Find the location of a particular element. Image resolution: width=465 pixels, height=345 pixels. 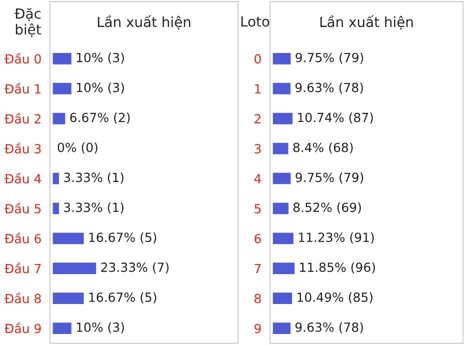

y-tick-label: Đầu 9 is located at coordinates (22, 328).